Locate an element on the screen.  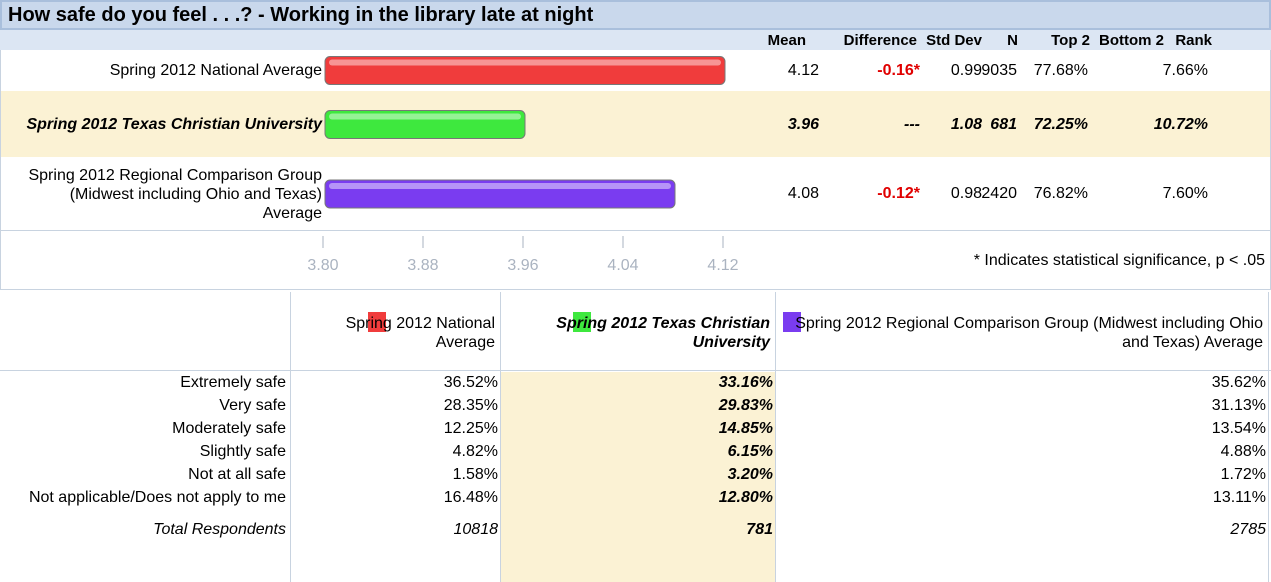
cell-value: 28.35% is located at coordinates (470, 405).